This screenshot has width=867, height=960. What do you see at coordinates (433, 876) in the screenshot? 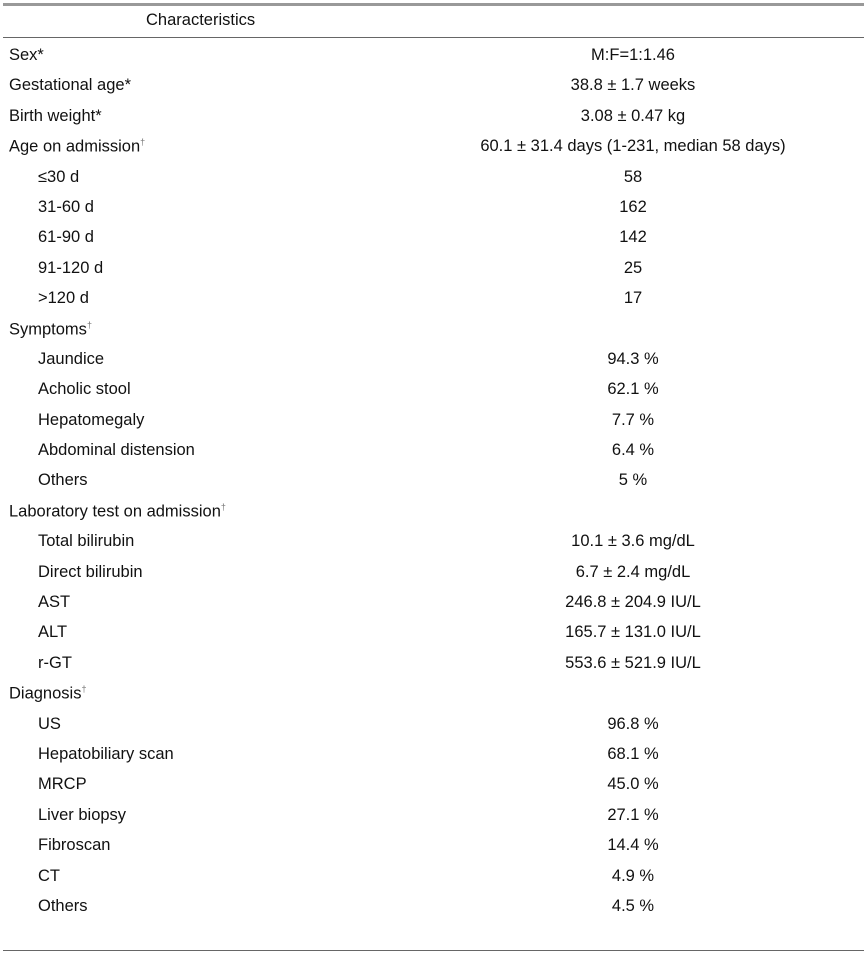
I see `table-row: CT 4.9 %` at bounding box center [433, 876].